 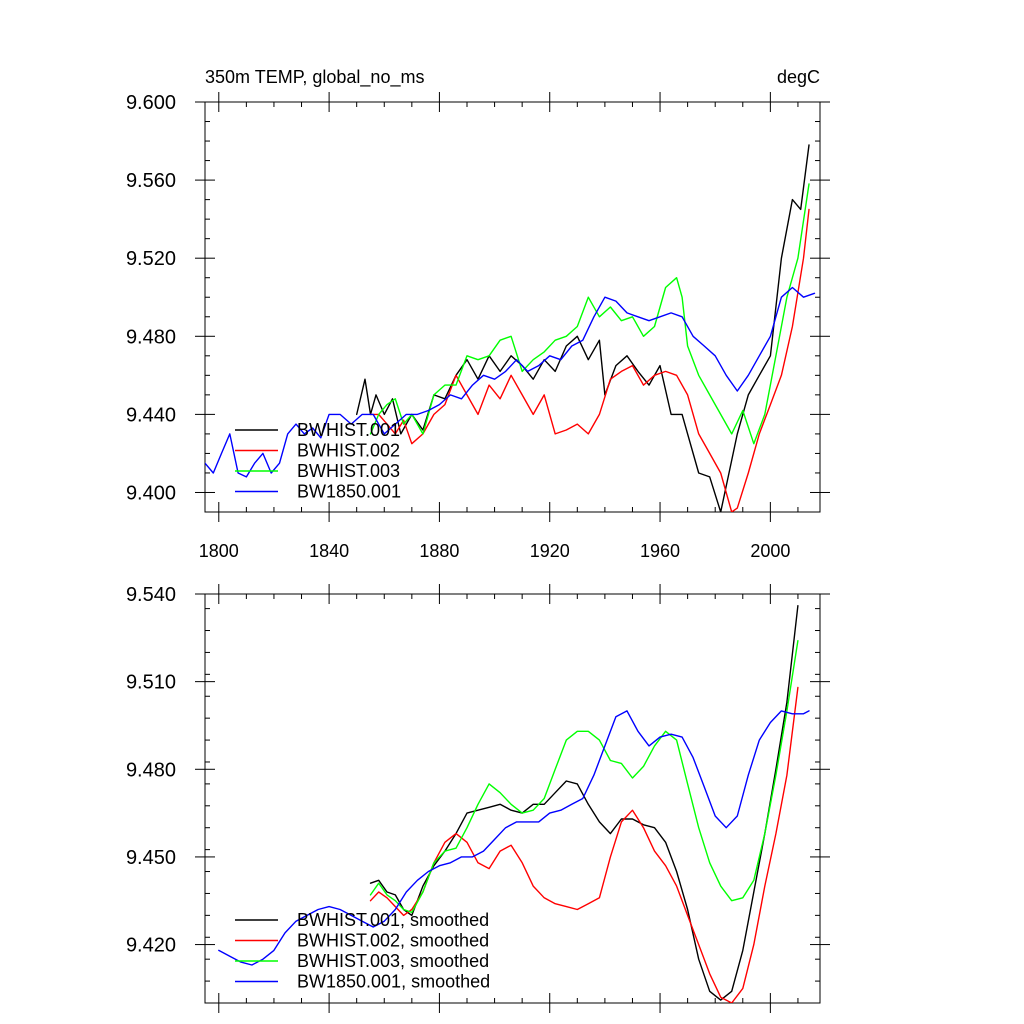 I want to click on bottom-y-tick-label: 9.540, so click(x=151, y=595).